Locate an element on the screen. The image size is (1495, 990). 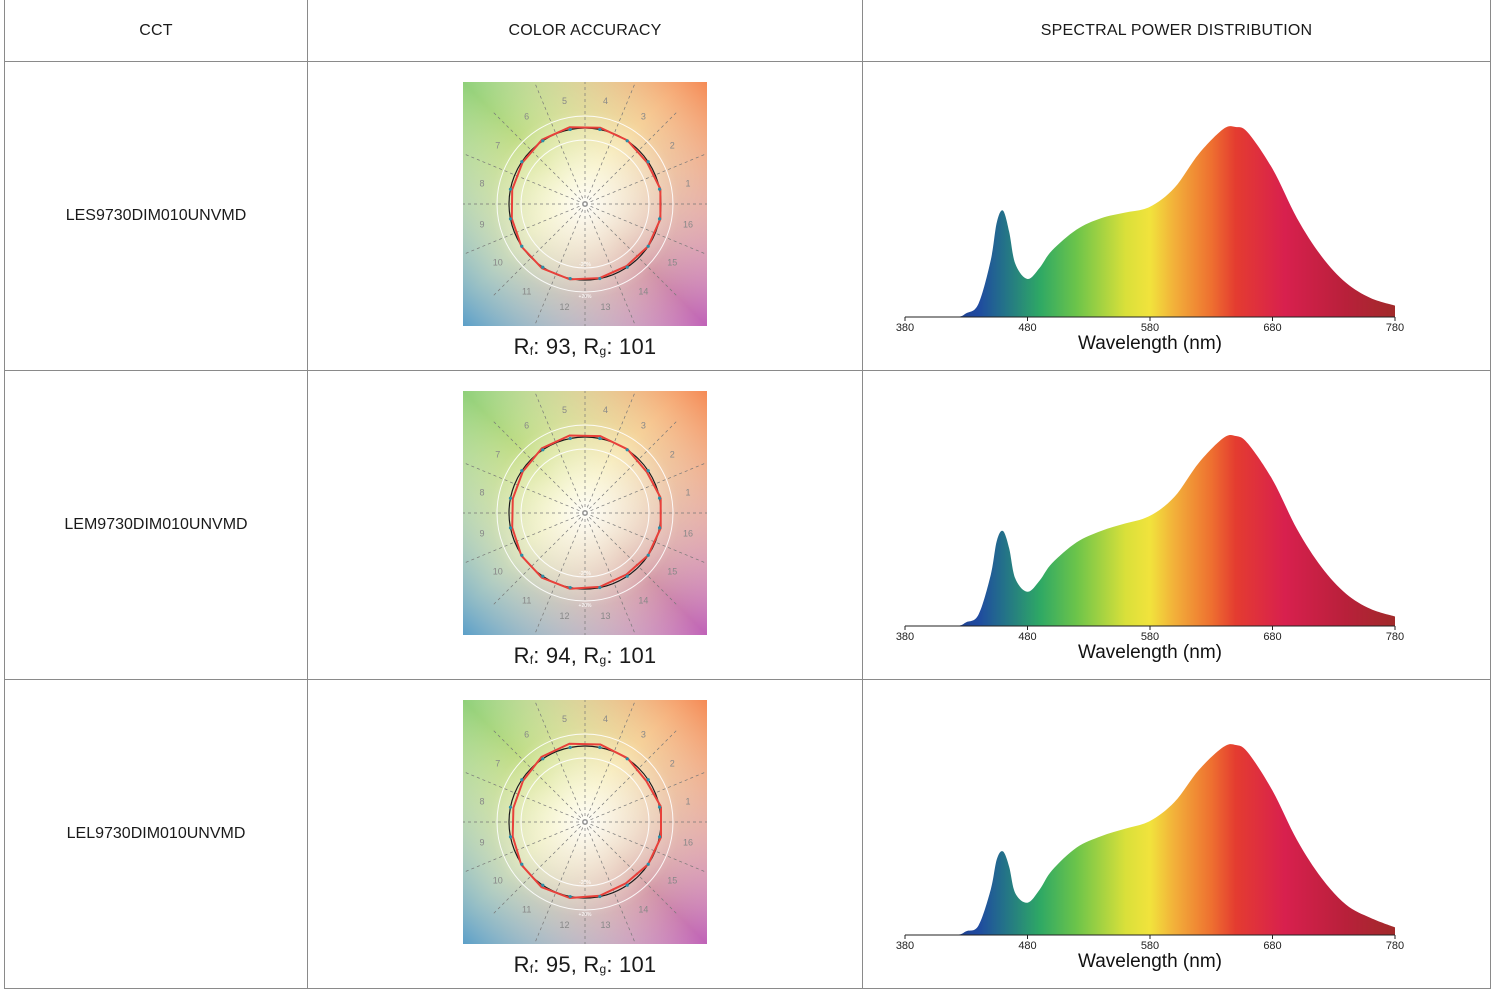
fidelity-caption: Rf: 94, Rg: 101 is located at coordinates (585, 656).